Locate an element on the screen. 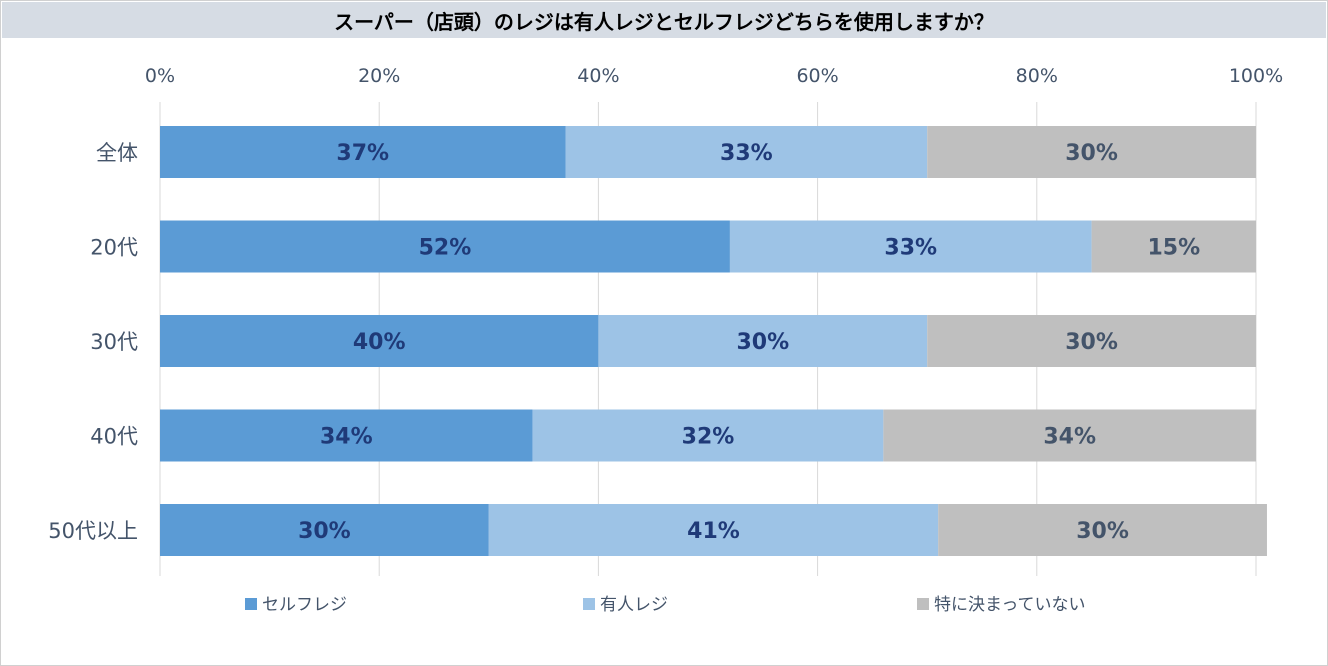  x-tick-label: 20% is located at coordinates (379, 76).